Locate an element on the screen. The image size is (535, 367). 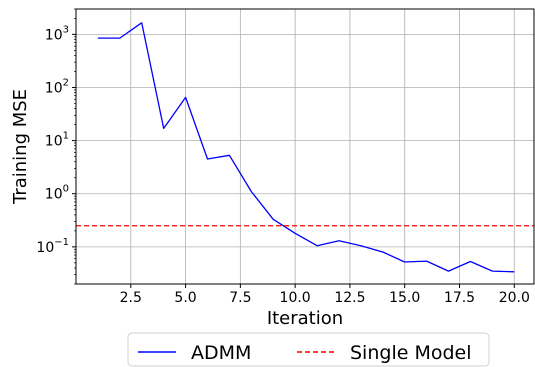
x-tick-label: 12.5 is located at coordinates (349, 298).